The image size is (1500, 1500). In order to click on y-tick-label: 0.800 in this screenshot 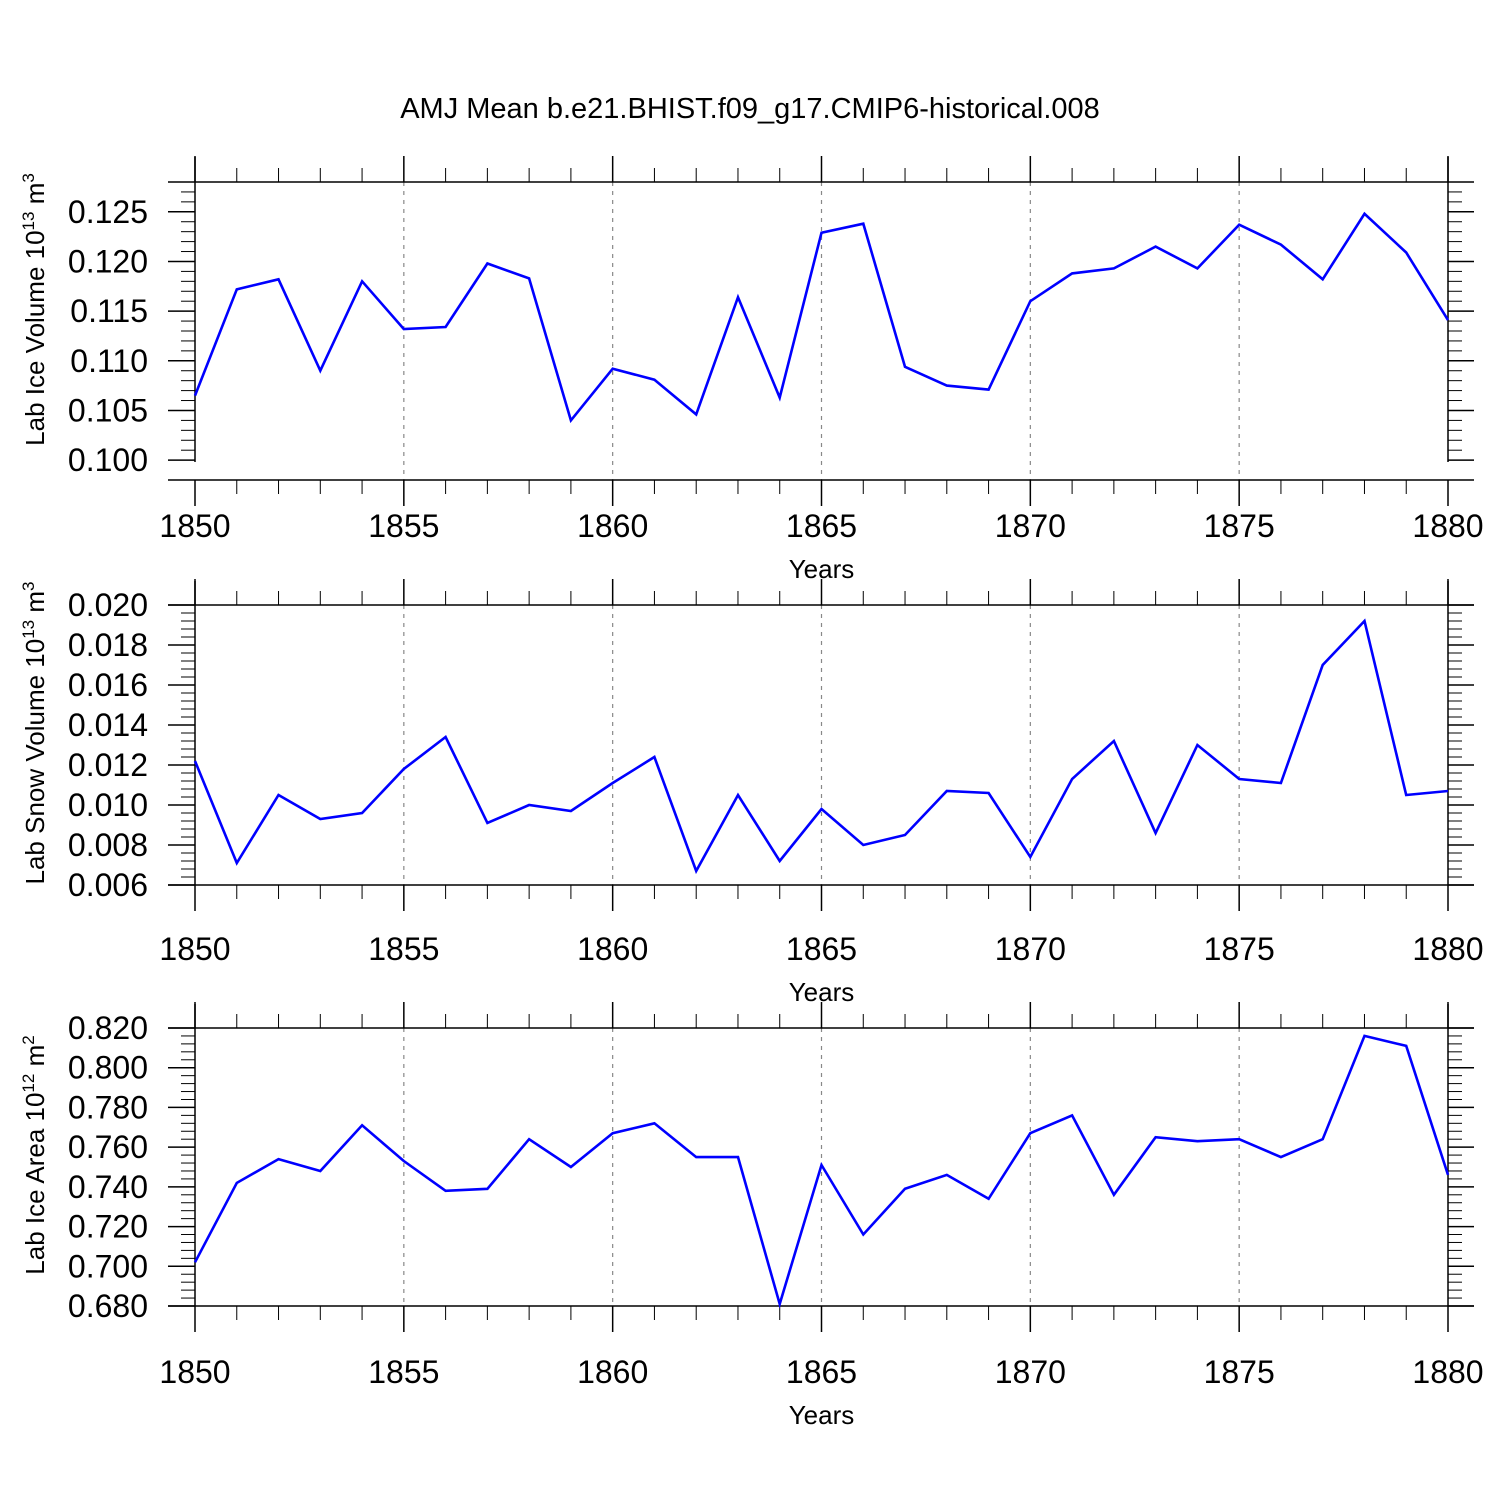, I will do `click(108, 1068)`.